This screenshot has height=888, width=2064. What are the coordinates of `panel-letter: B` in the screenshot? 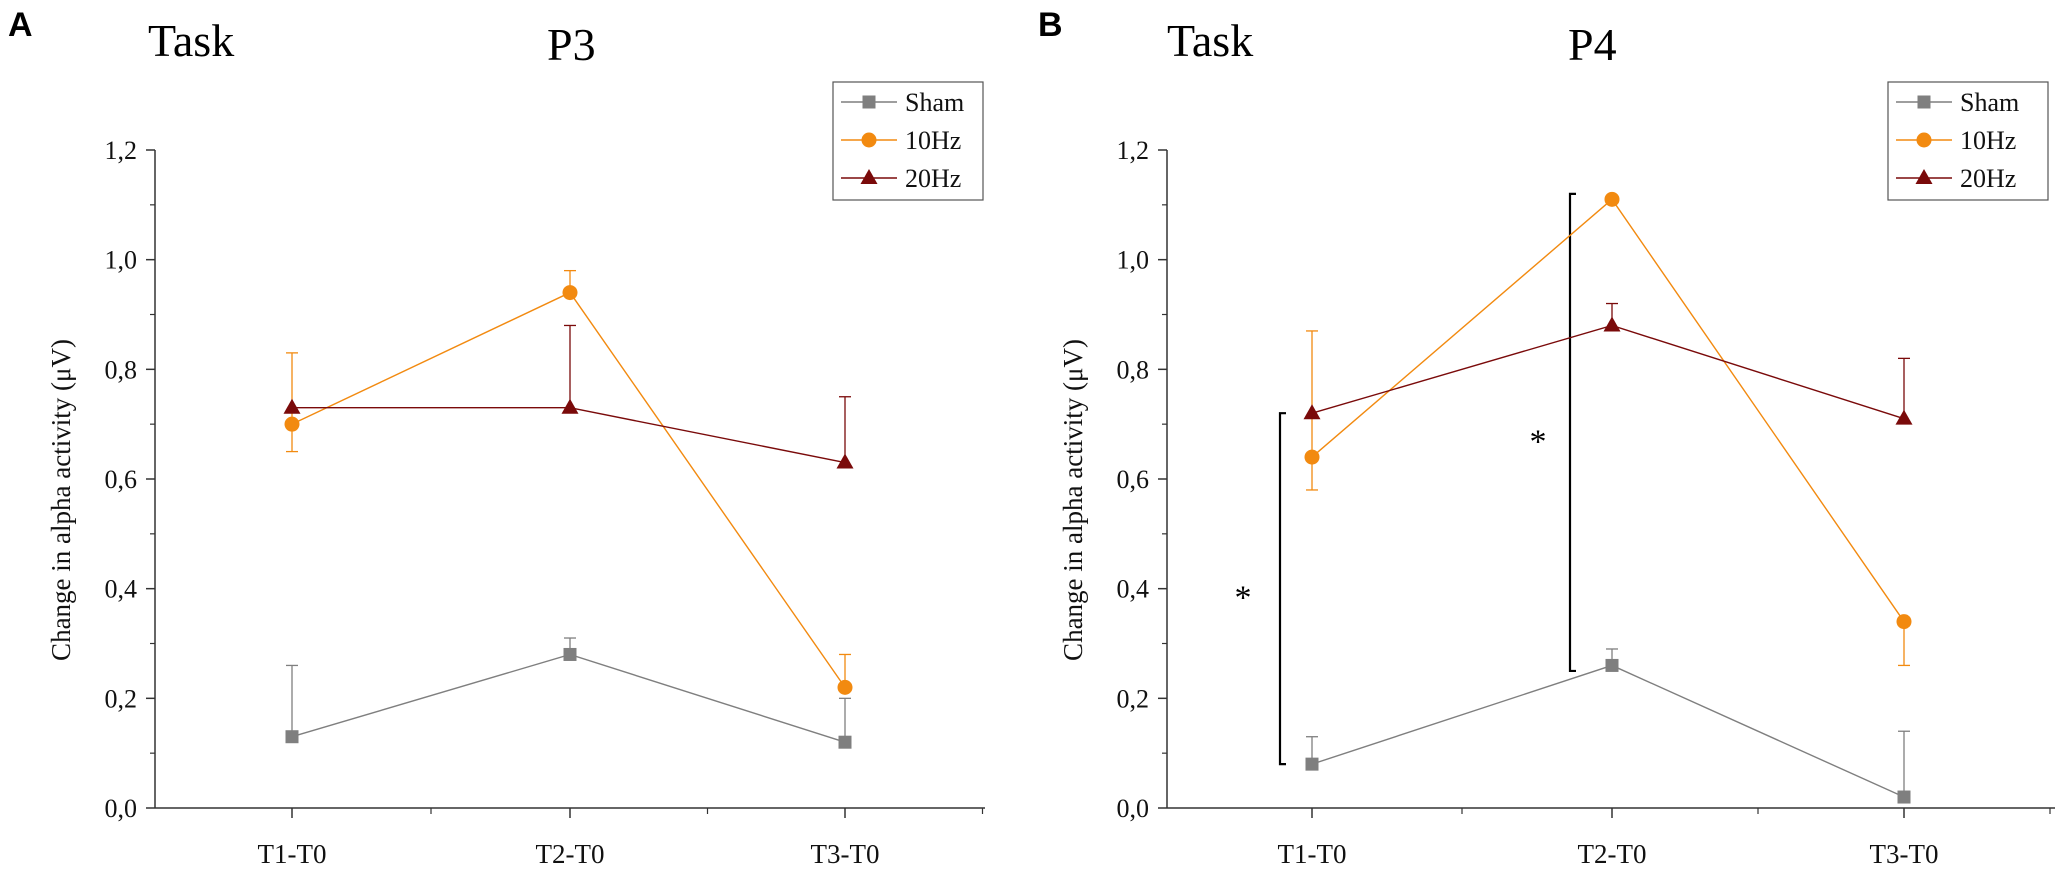 It's located at (1050, 25).